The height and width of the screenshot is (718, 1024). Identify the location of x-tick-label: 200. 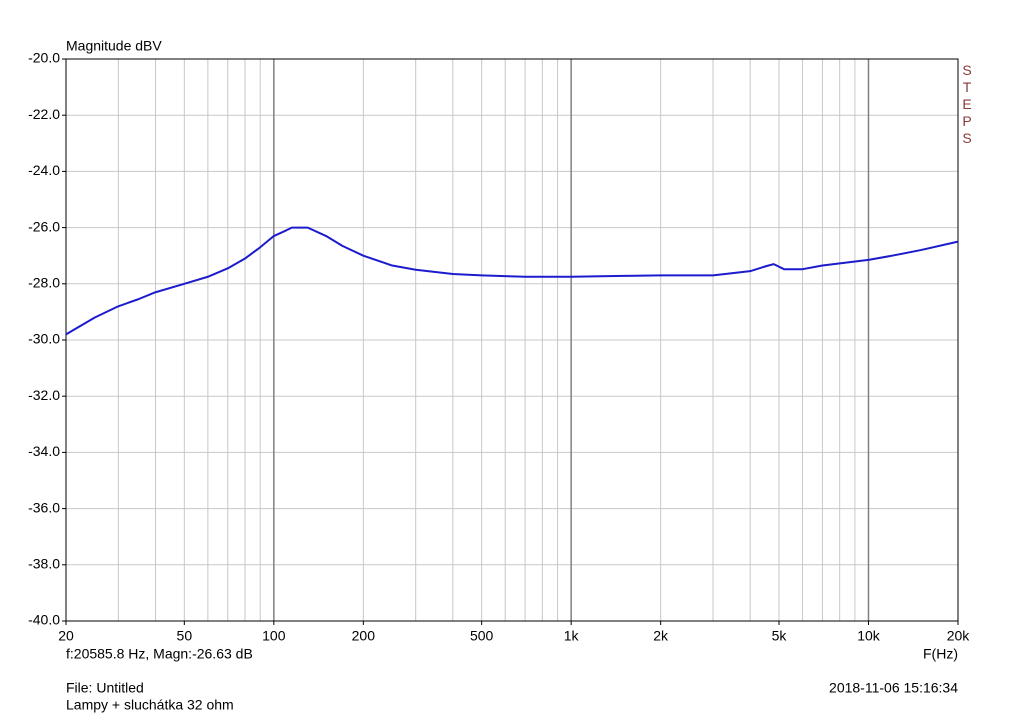
(364, 636).